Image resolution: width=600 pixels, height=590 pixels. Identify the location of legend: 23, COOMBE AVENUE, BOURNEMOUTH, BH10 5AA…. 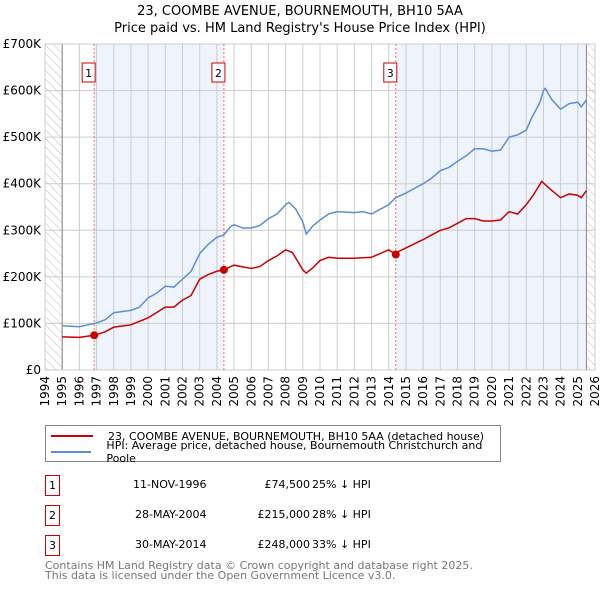
(273, 445).